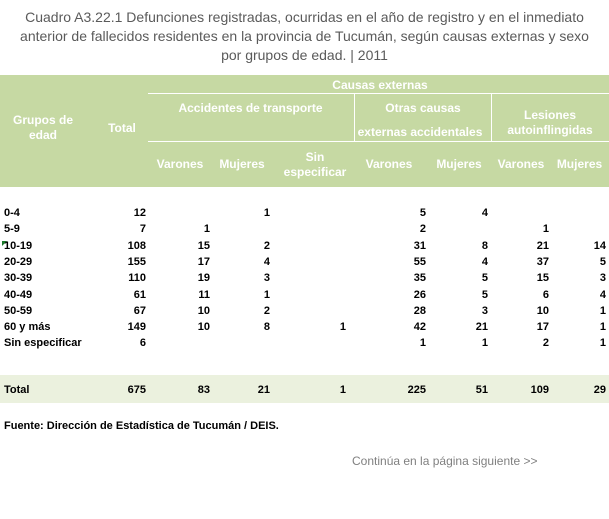 This screenshot has height=519, width=609. Describe the element at coordinates (12, 229) in the screenshot. I see `row-label: 5-9` at that location.